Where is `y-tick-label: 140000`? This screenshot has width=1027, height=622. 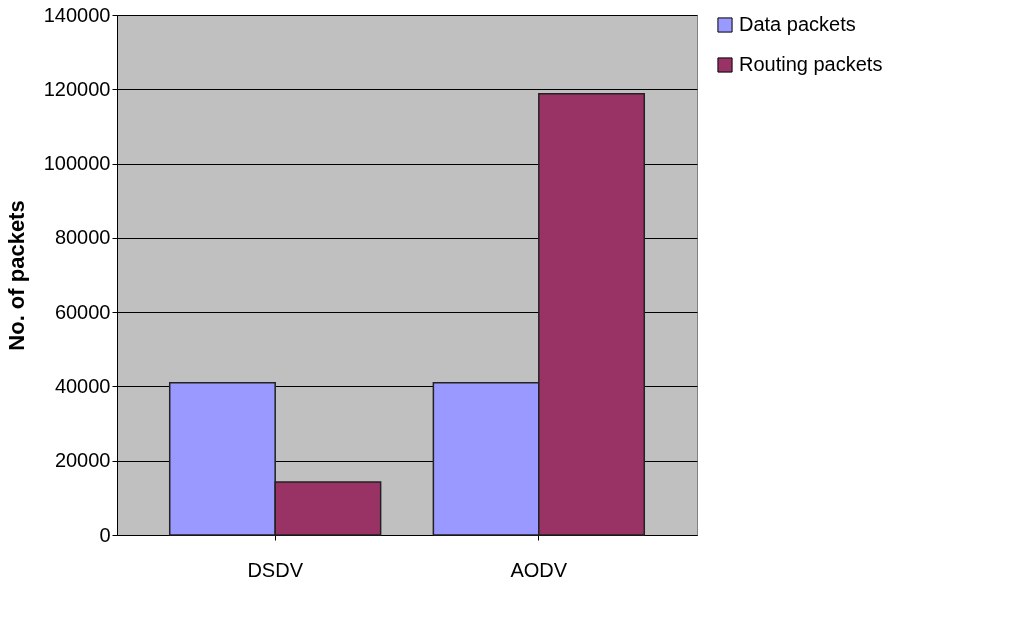
y-tick-label: 140000 is located at coordinates (77, 14).